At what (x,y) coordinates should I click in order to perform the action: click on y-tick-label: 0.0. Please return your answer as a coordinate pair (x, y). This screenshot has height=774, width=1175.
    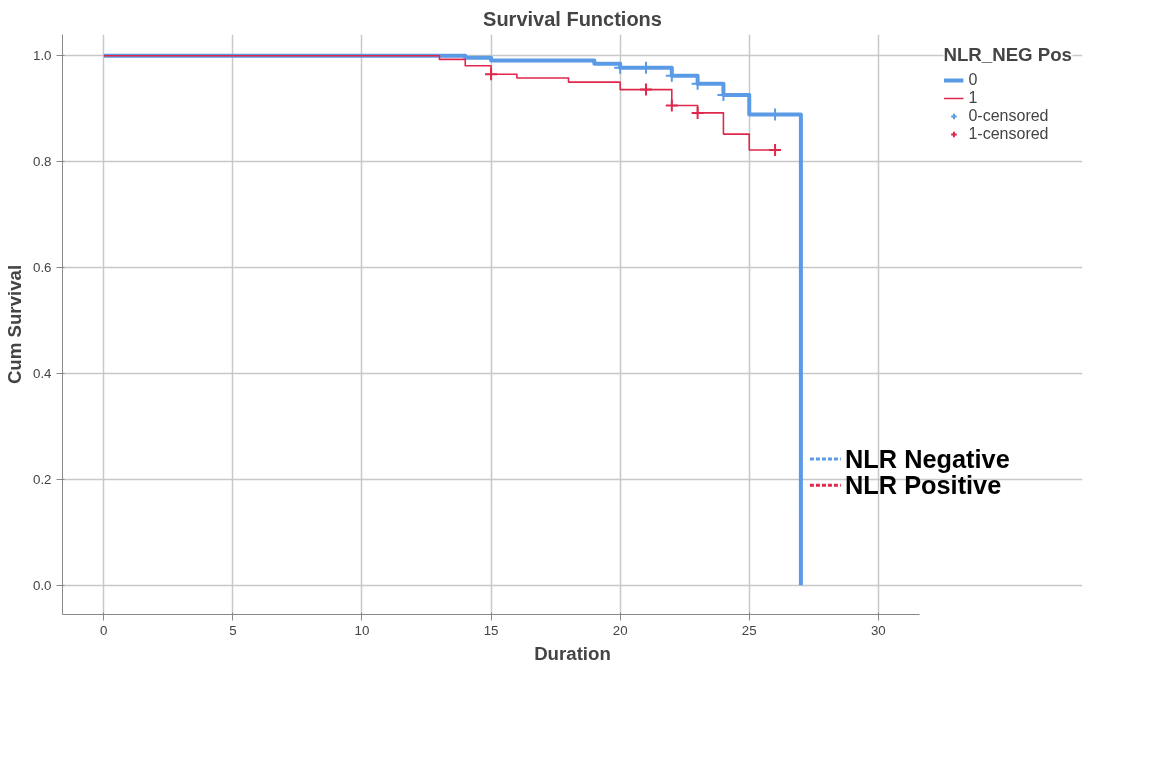
    Looking at the image, I should click on (42, 585).